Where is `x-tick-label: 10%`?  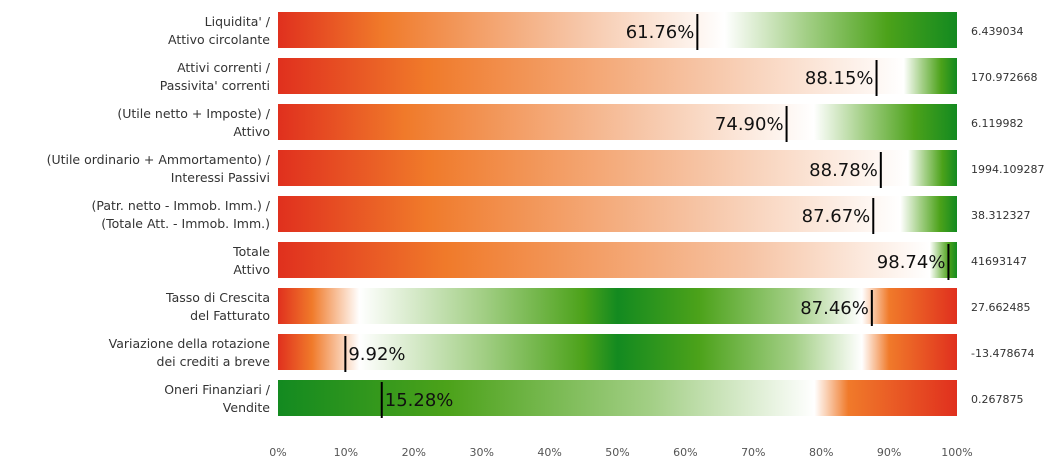 x-tick-label: 10% is located at coordinates (346, 452).